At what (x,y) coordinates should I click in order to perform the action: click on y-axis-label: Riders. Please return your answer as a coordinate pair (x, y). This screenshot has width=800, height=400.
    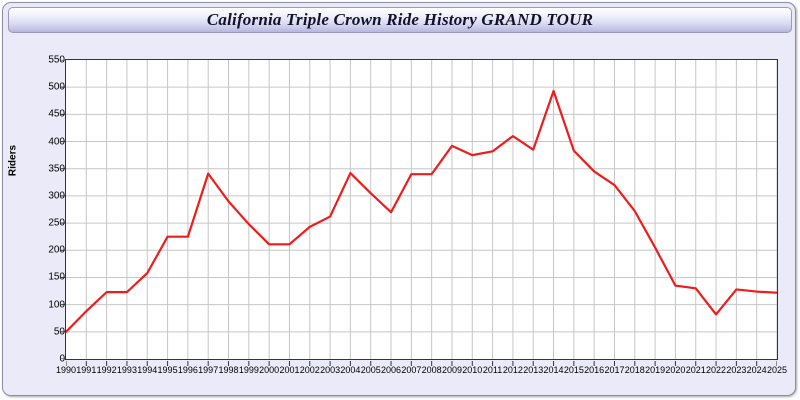
    Looking at the image, I should click on (13, 160).